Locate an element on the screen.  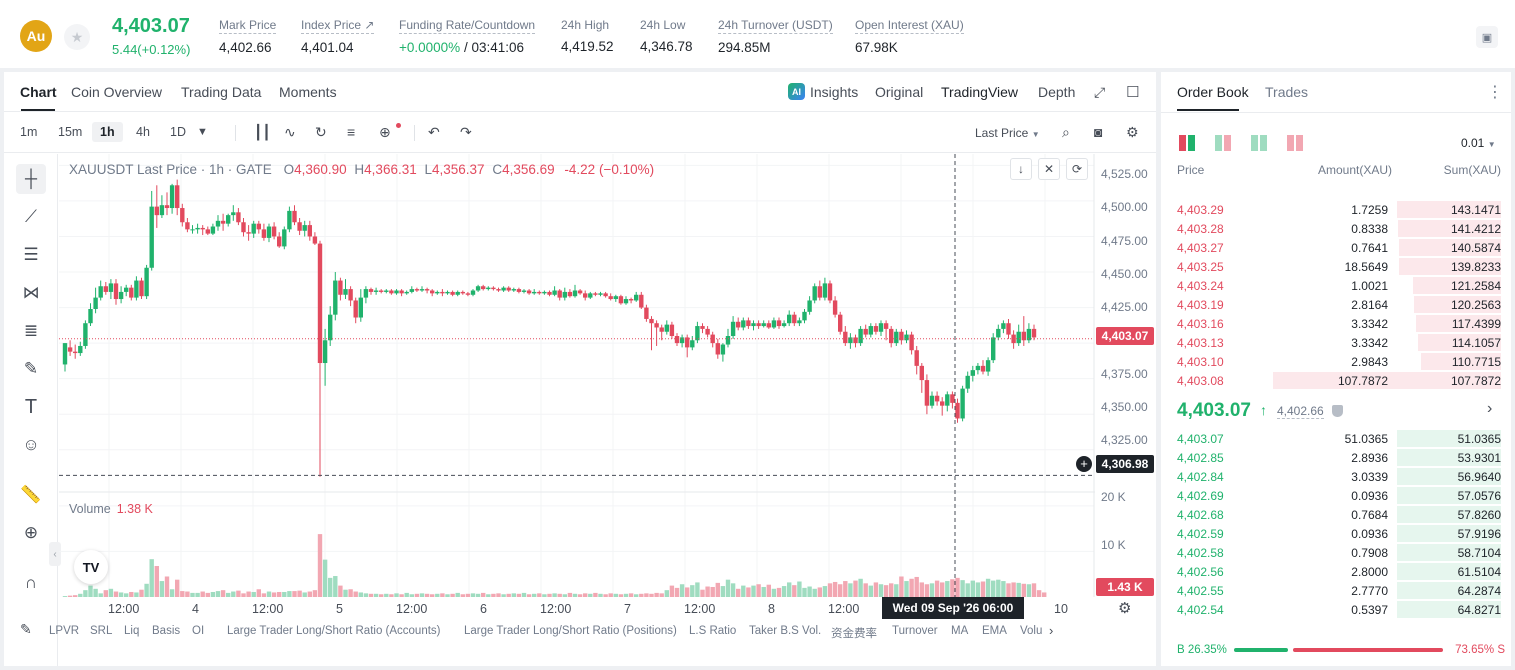
tab-coin-overview: Coin Overview is located at coordinates (117, 92).